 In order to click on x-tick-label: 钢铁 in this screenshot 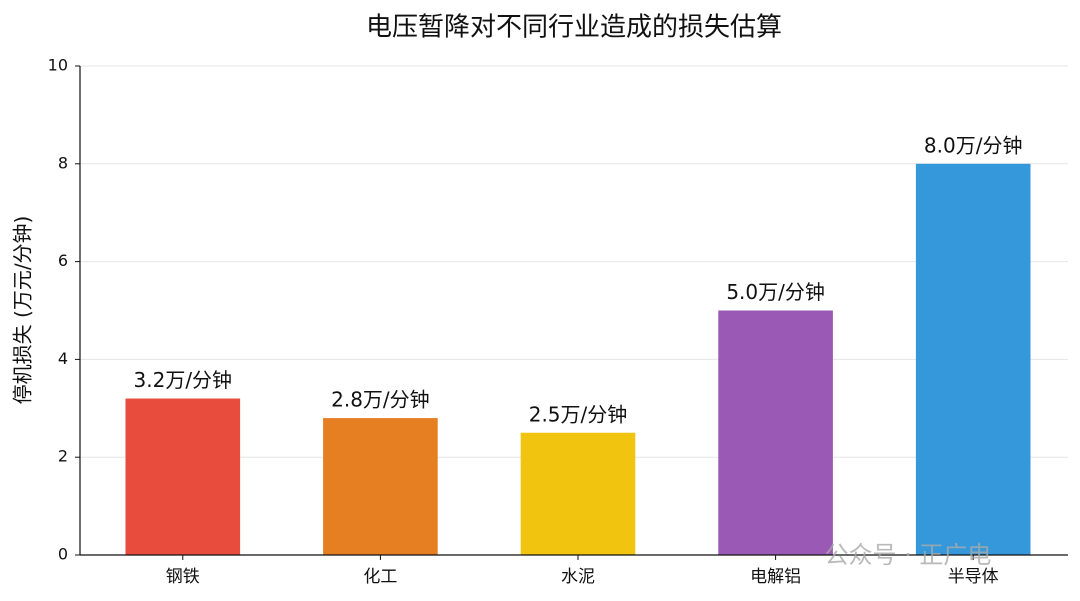, I will do `click(183, 577)`.